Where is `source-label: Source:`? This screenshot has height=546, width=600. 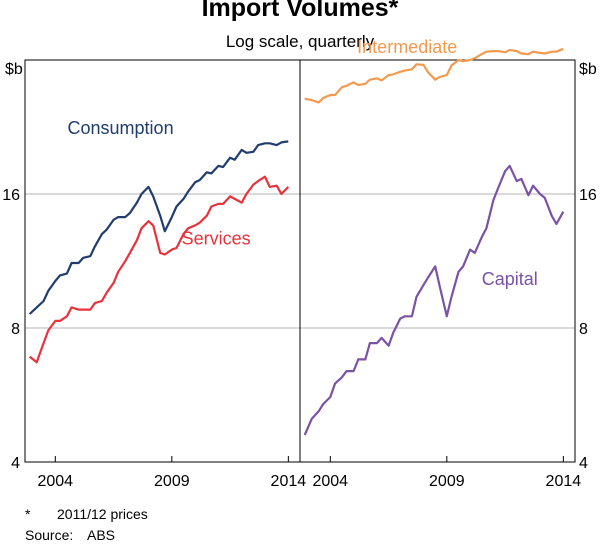 source-label: Source: is located at coordinates (49, 535).